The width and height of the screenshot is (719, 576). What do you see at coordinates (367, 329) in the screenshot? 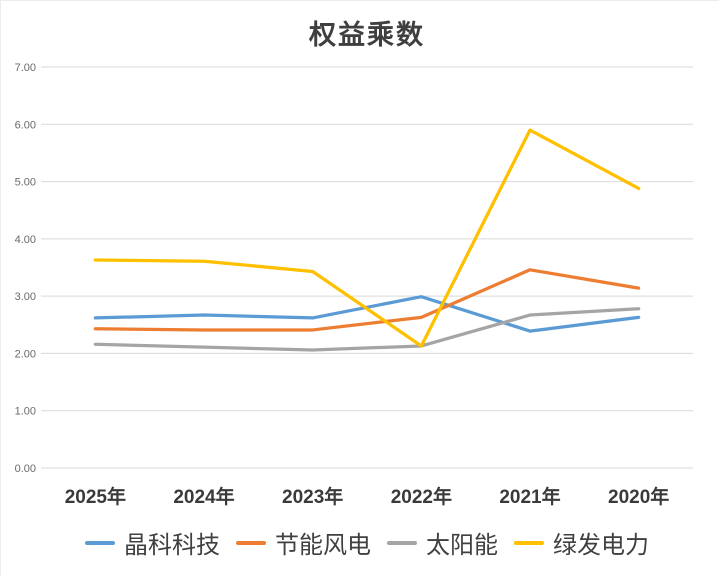
I see `series-line-太阳能` at bounding box center [367, 329].